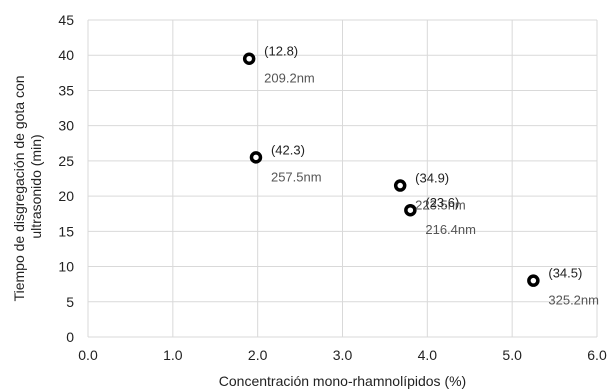  What do you see at coordinates (66, 55) in the screenshot?
I see `y-tick-label: 40` at bounding box center [66, 55].